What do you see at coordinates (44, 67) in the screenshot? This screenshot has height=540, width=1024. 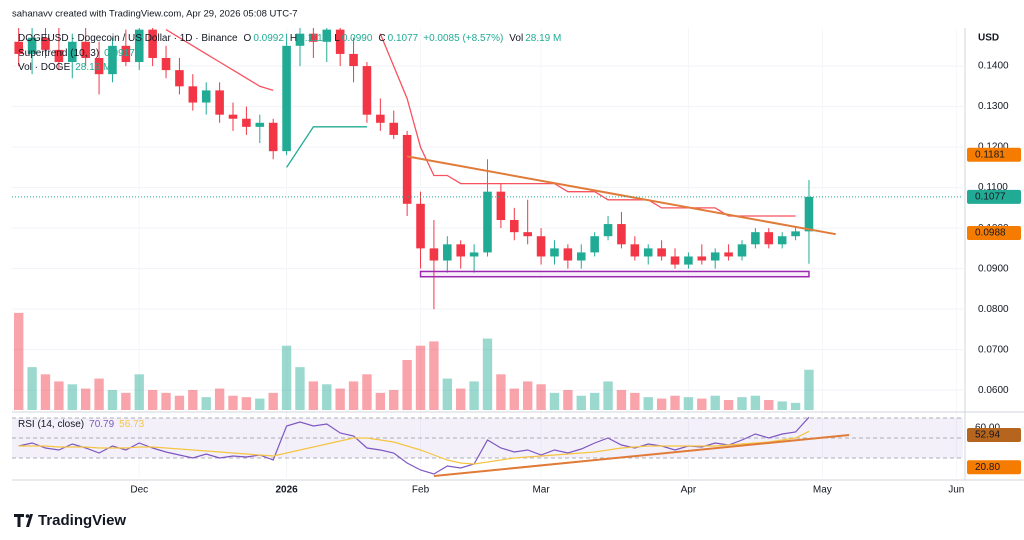 I see `volume-name: Vol · DOGE` at bounding box center [44, 67].